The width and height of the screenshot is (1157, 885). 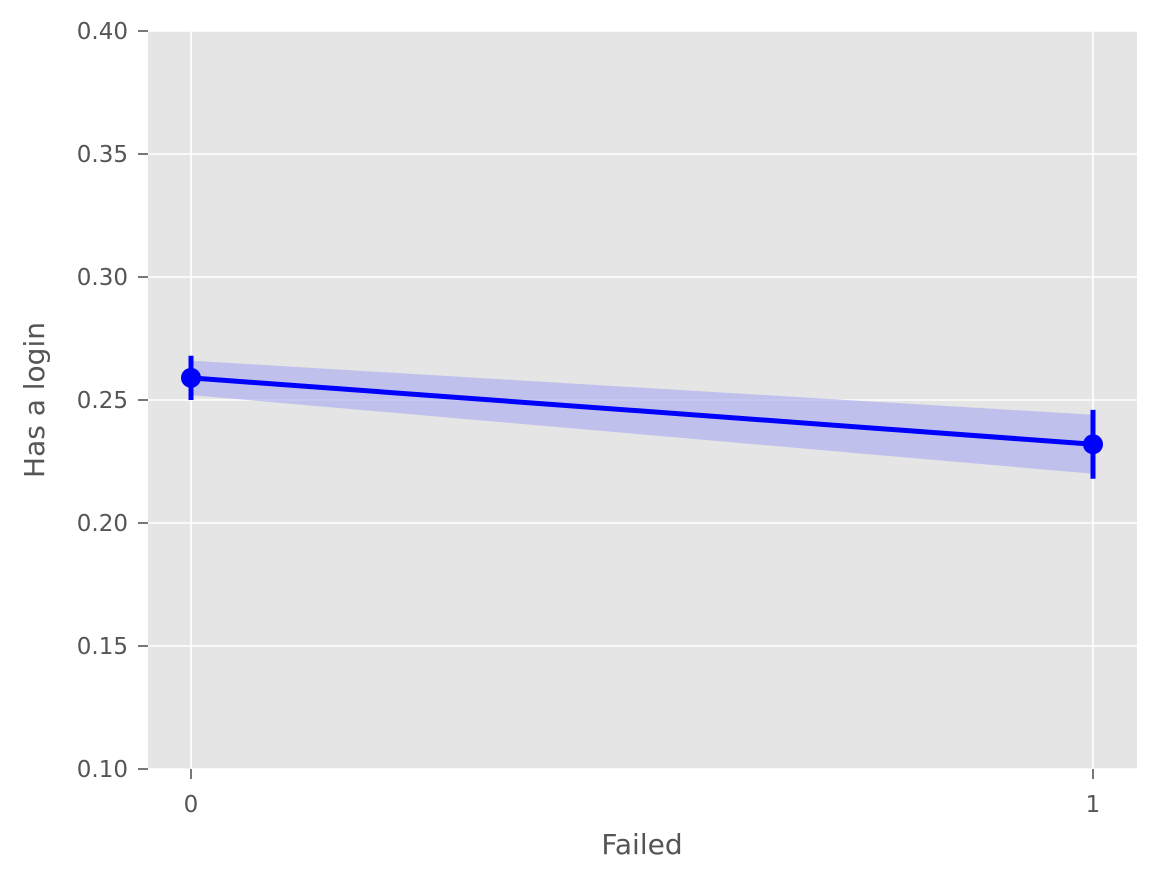 I want to click on confidence-bands, so click(x=642, y=417).